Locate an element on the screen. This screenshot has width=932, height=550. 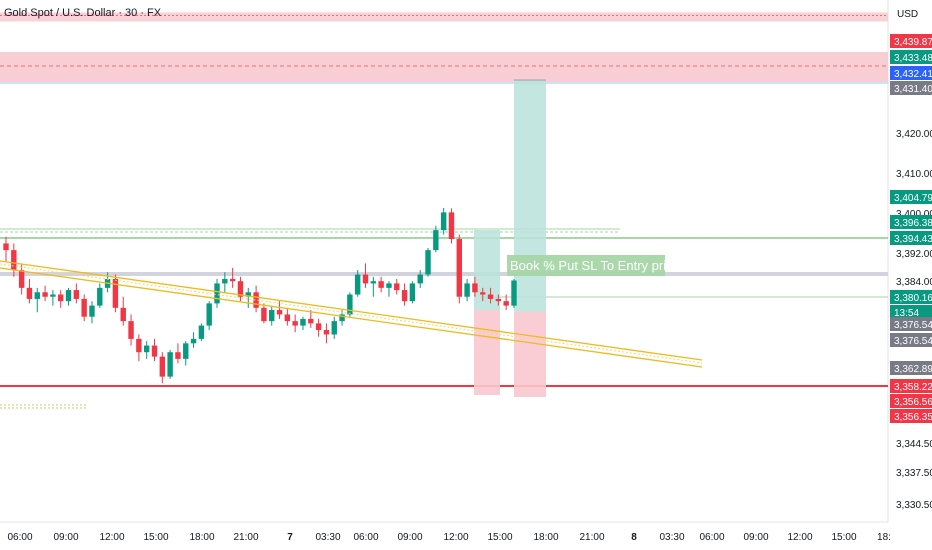
currency-label: USD is located at coordinates (908, 14).